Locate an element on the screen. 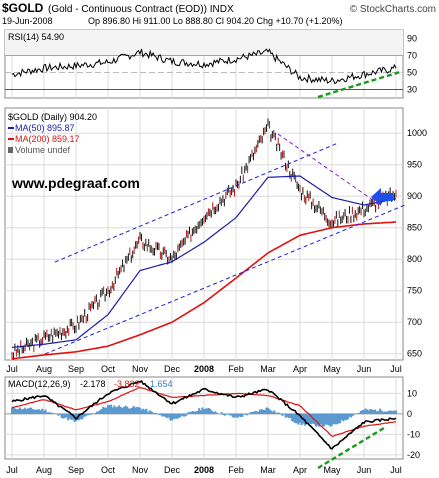 This screenshot has width=439, height=478. x-tick-label: May is located at coordinates (332, 369).